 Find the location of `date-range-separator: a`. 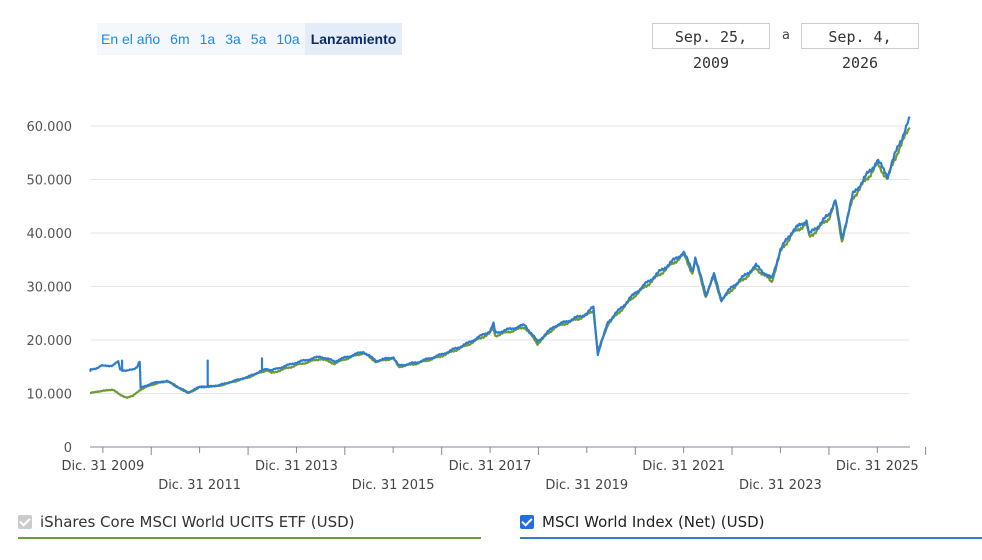

date-range-separator: a is located at coordinates (786, 35).